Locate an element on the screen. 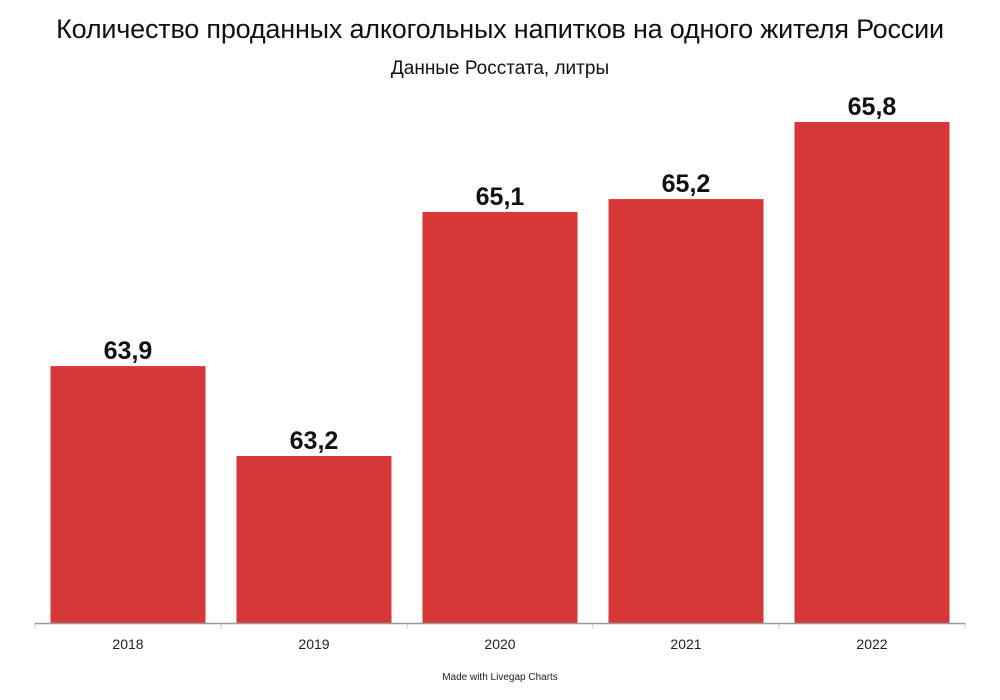  bar-value-label: 63,2 is located at coordinates (314, 441).